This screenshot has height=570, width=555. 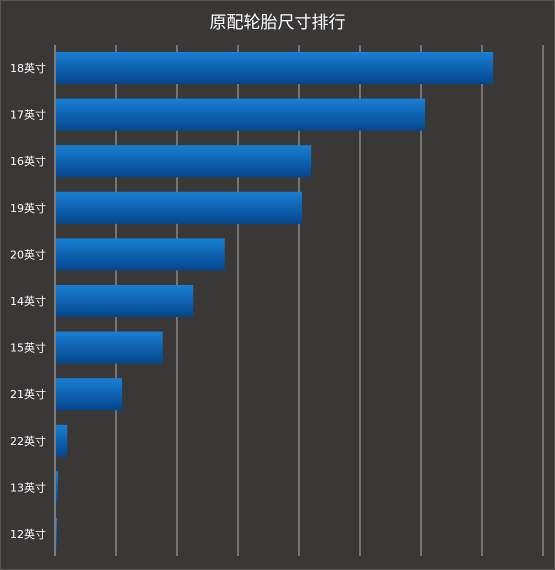 What do you see at coordinates (28, 68) in the screenshot?
I see `category-label: 18英寸` at bounding box center [28, 68].